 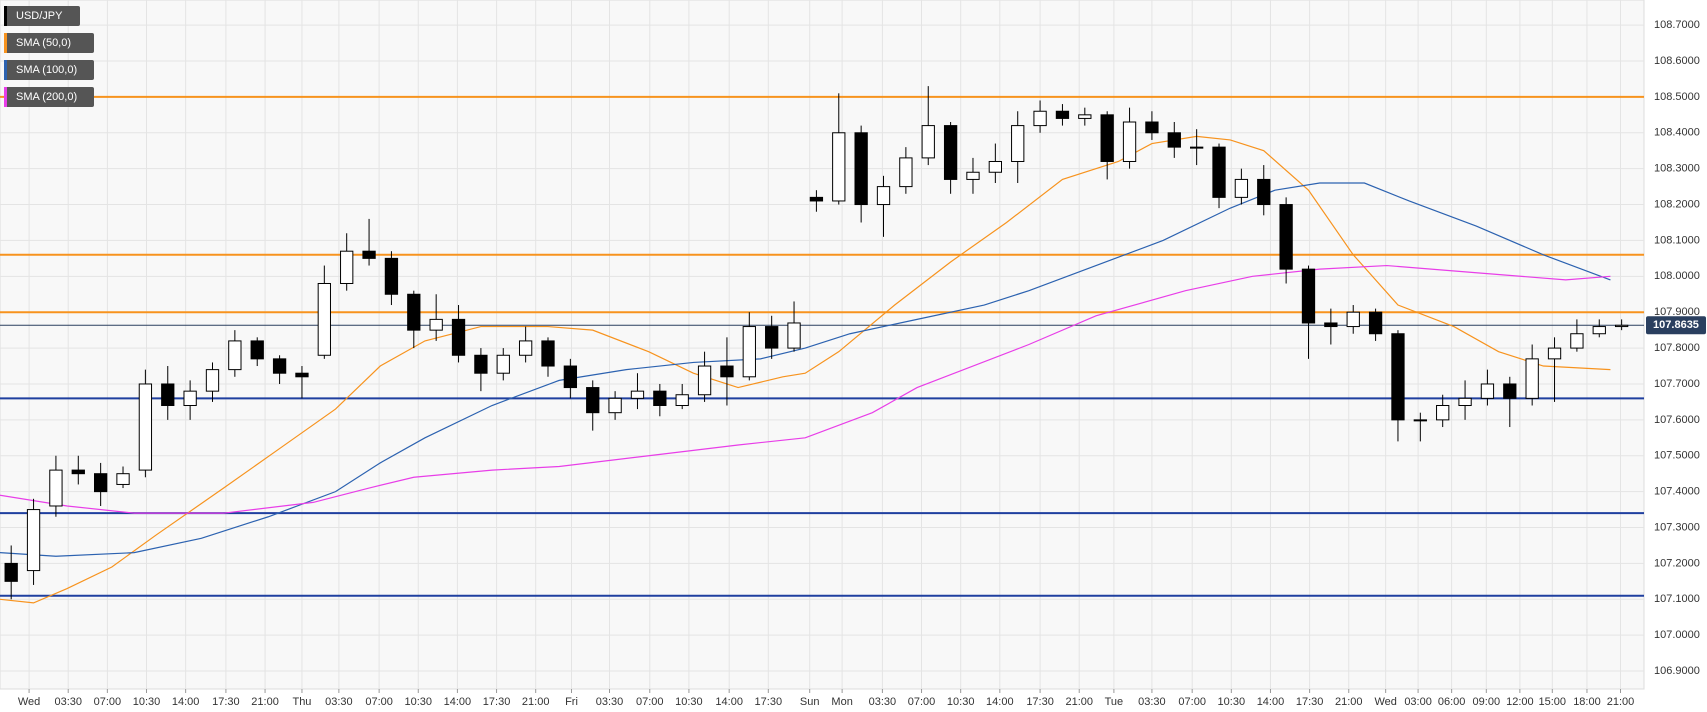 I want to click on x-tick-label: Wed, so click(x=29, y=702).